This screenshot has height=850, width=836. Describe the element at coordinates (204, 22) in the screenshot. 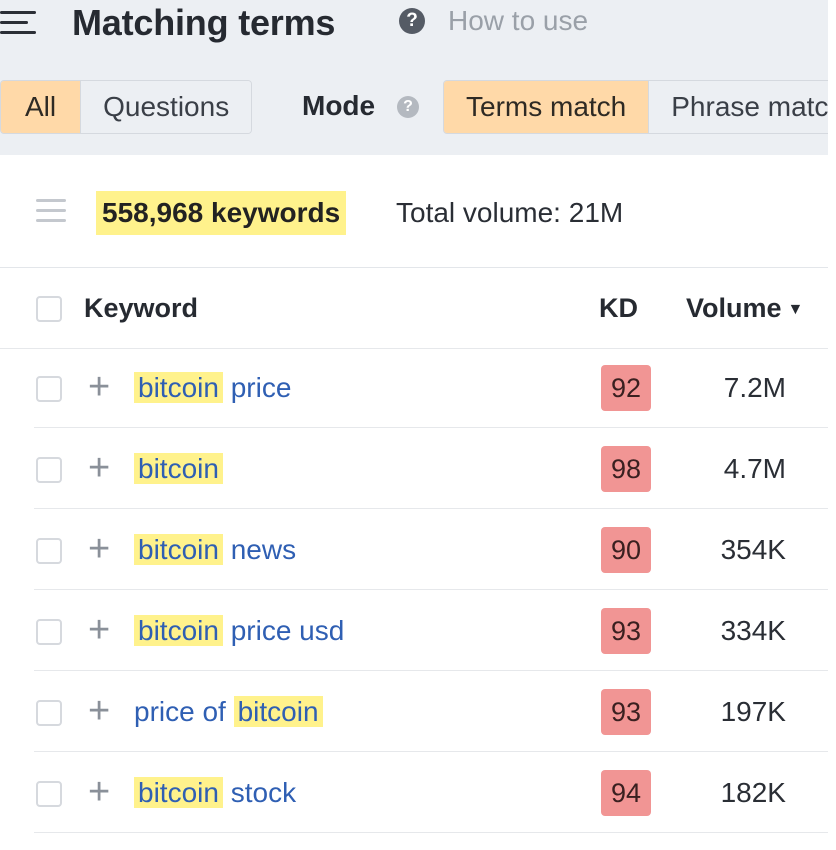

I see `page-title: Matching terms` at that location.